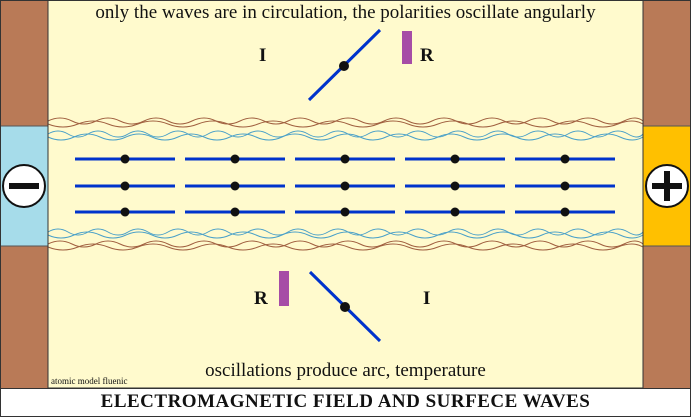 The width and height of the screenshot is (691, 417). What do you see at coordinates (344, 66) in the screenshot?
I see `top-polarity-pivot` at bounding box center [344, 66].